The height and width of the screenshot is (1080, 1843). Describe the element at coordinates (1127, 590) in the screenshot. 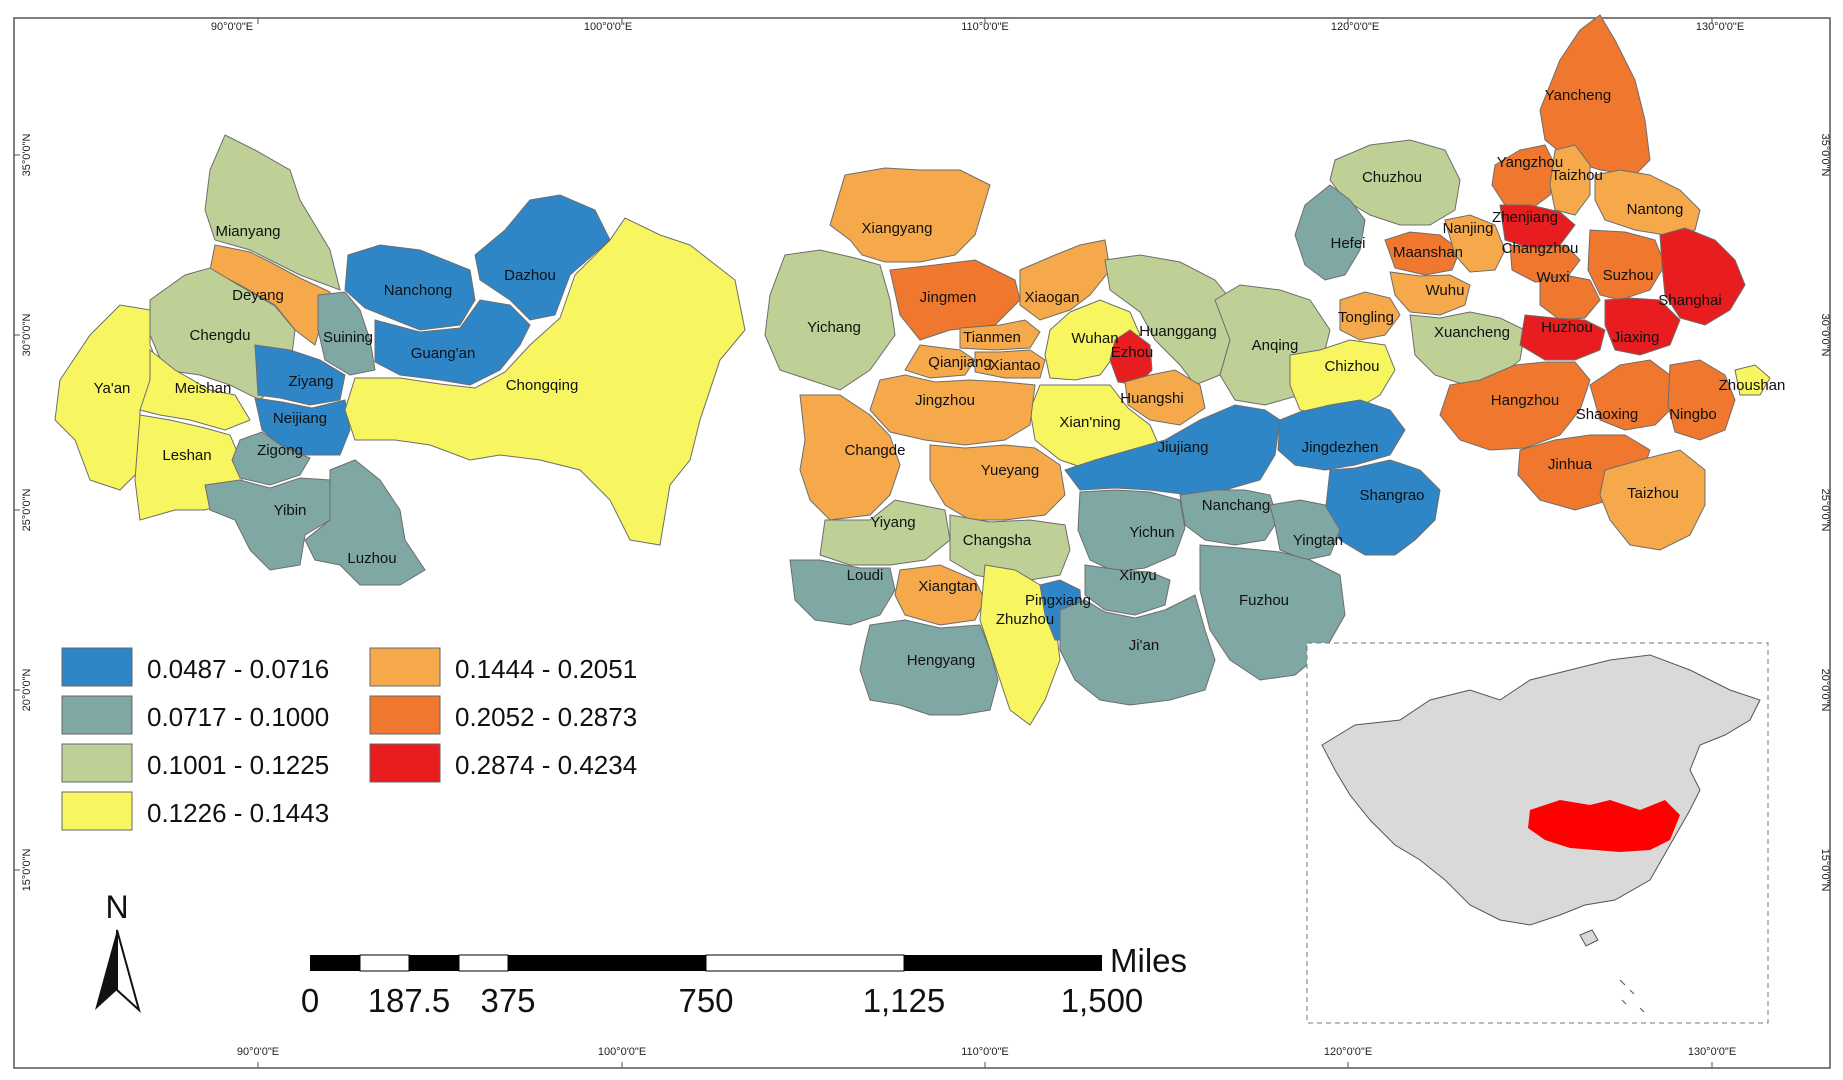

I see `region-xinyu` at that location.